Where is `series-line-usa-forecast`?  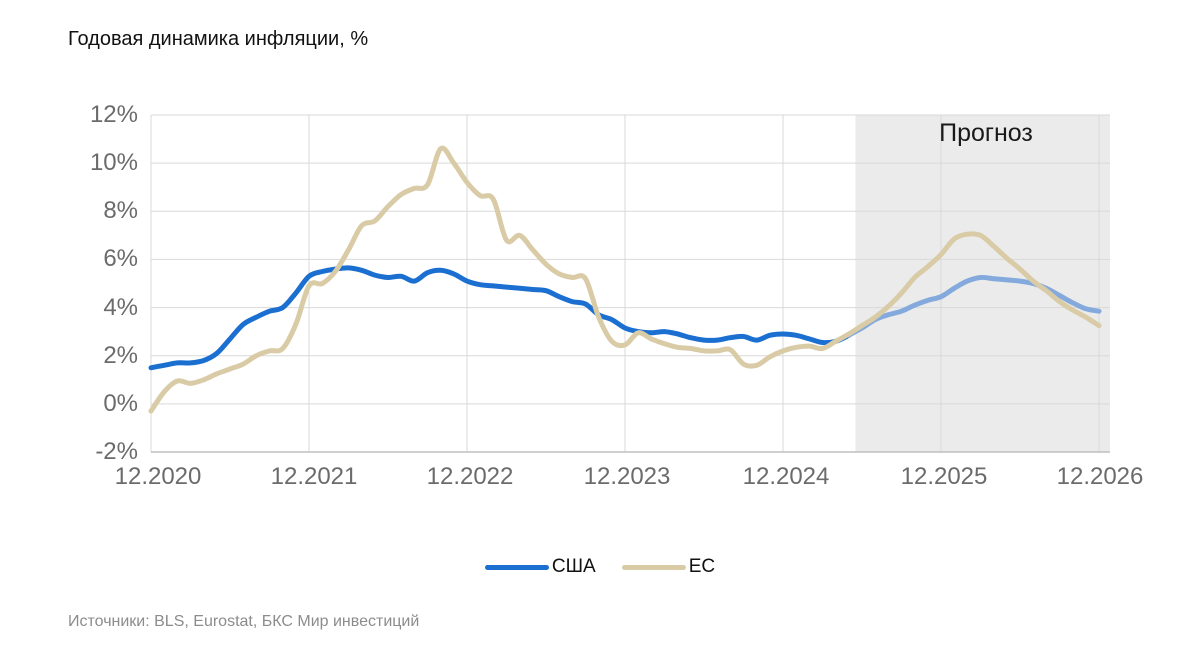
series-line-usa-forecast is located at coordinates (974, 306).